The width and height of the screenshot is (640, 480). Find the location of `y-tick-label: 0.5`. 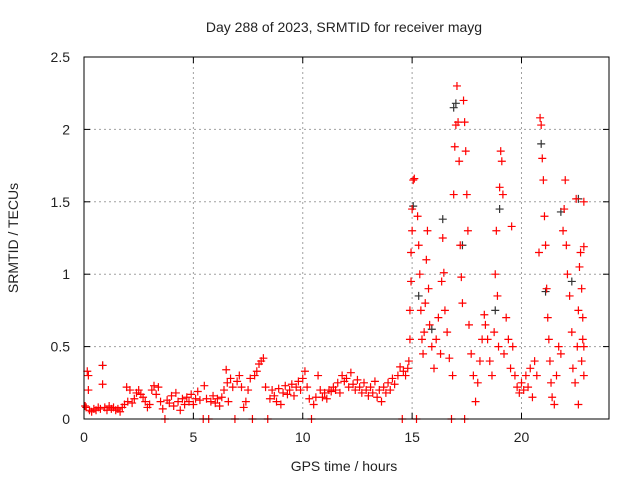

y-tick-label: 0.5 is located at coordinates (61, 347).